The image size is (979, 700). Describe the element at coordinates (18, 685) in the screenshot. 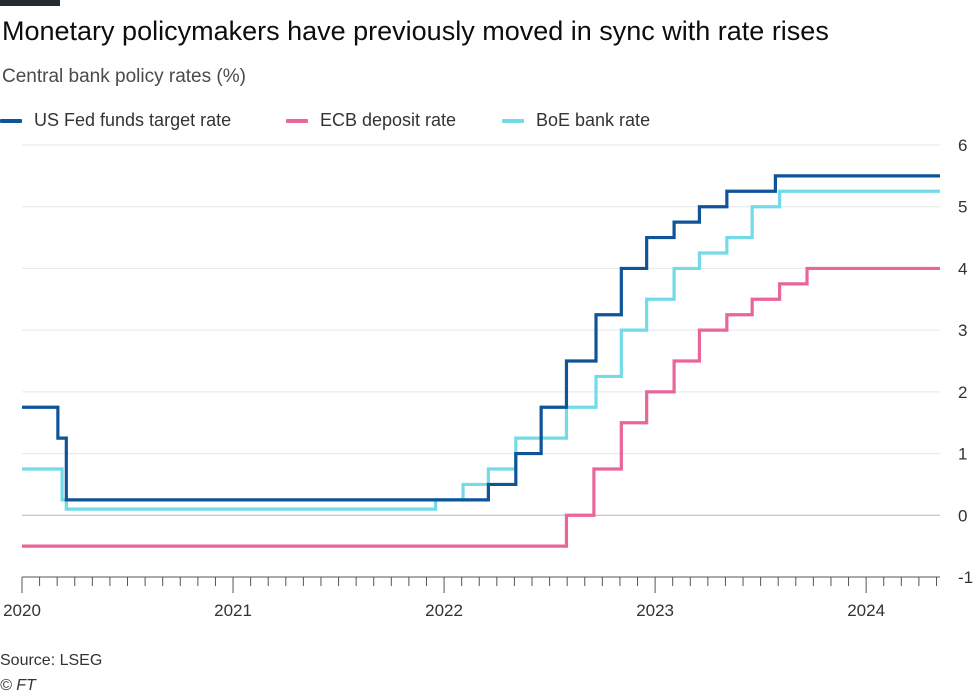

I see `copyright-note: © FT` at that location.